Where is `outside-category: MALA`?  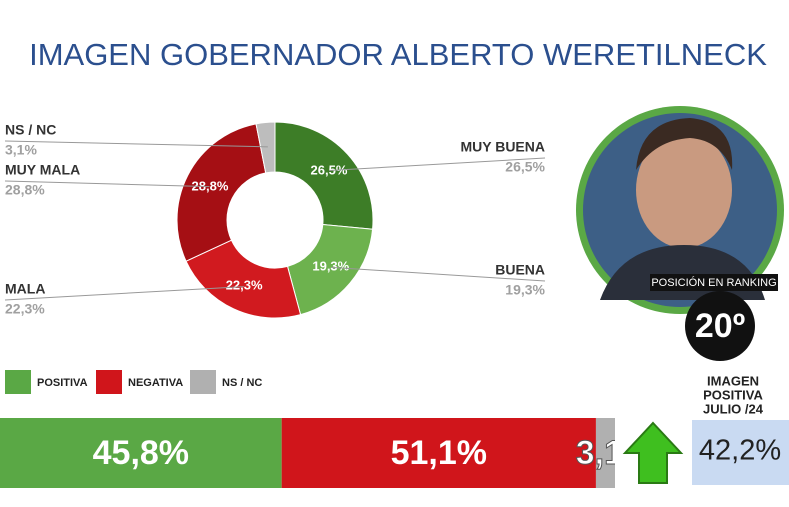 outside-category: MALA is located at coordinates (25, 289).